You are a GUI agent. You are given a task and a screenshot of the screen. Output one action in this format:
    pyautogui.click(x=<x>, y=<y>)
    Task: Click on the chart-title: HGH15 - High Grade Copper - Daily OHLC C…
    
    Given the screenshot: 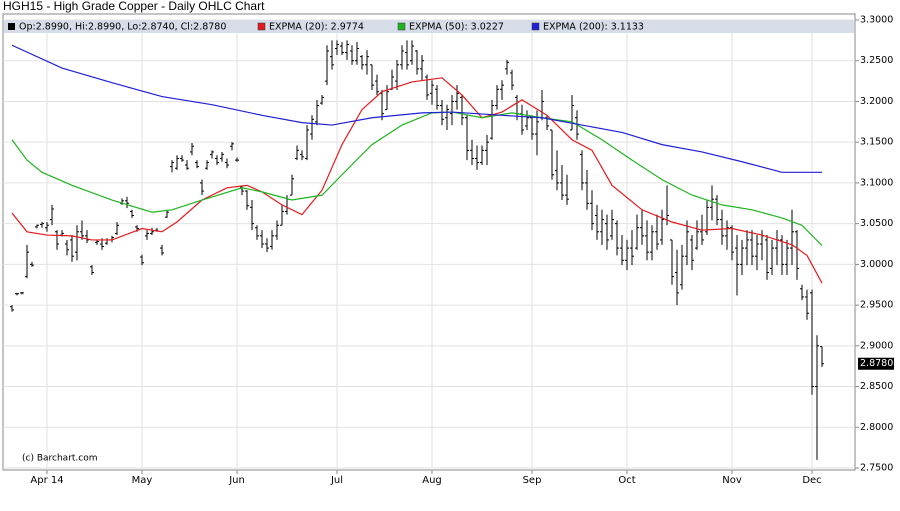 What is the action you would take?
    pyautogui.click(x=134, y=6)
    